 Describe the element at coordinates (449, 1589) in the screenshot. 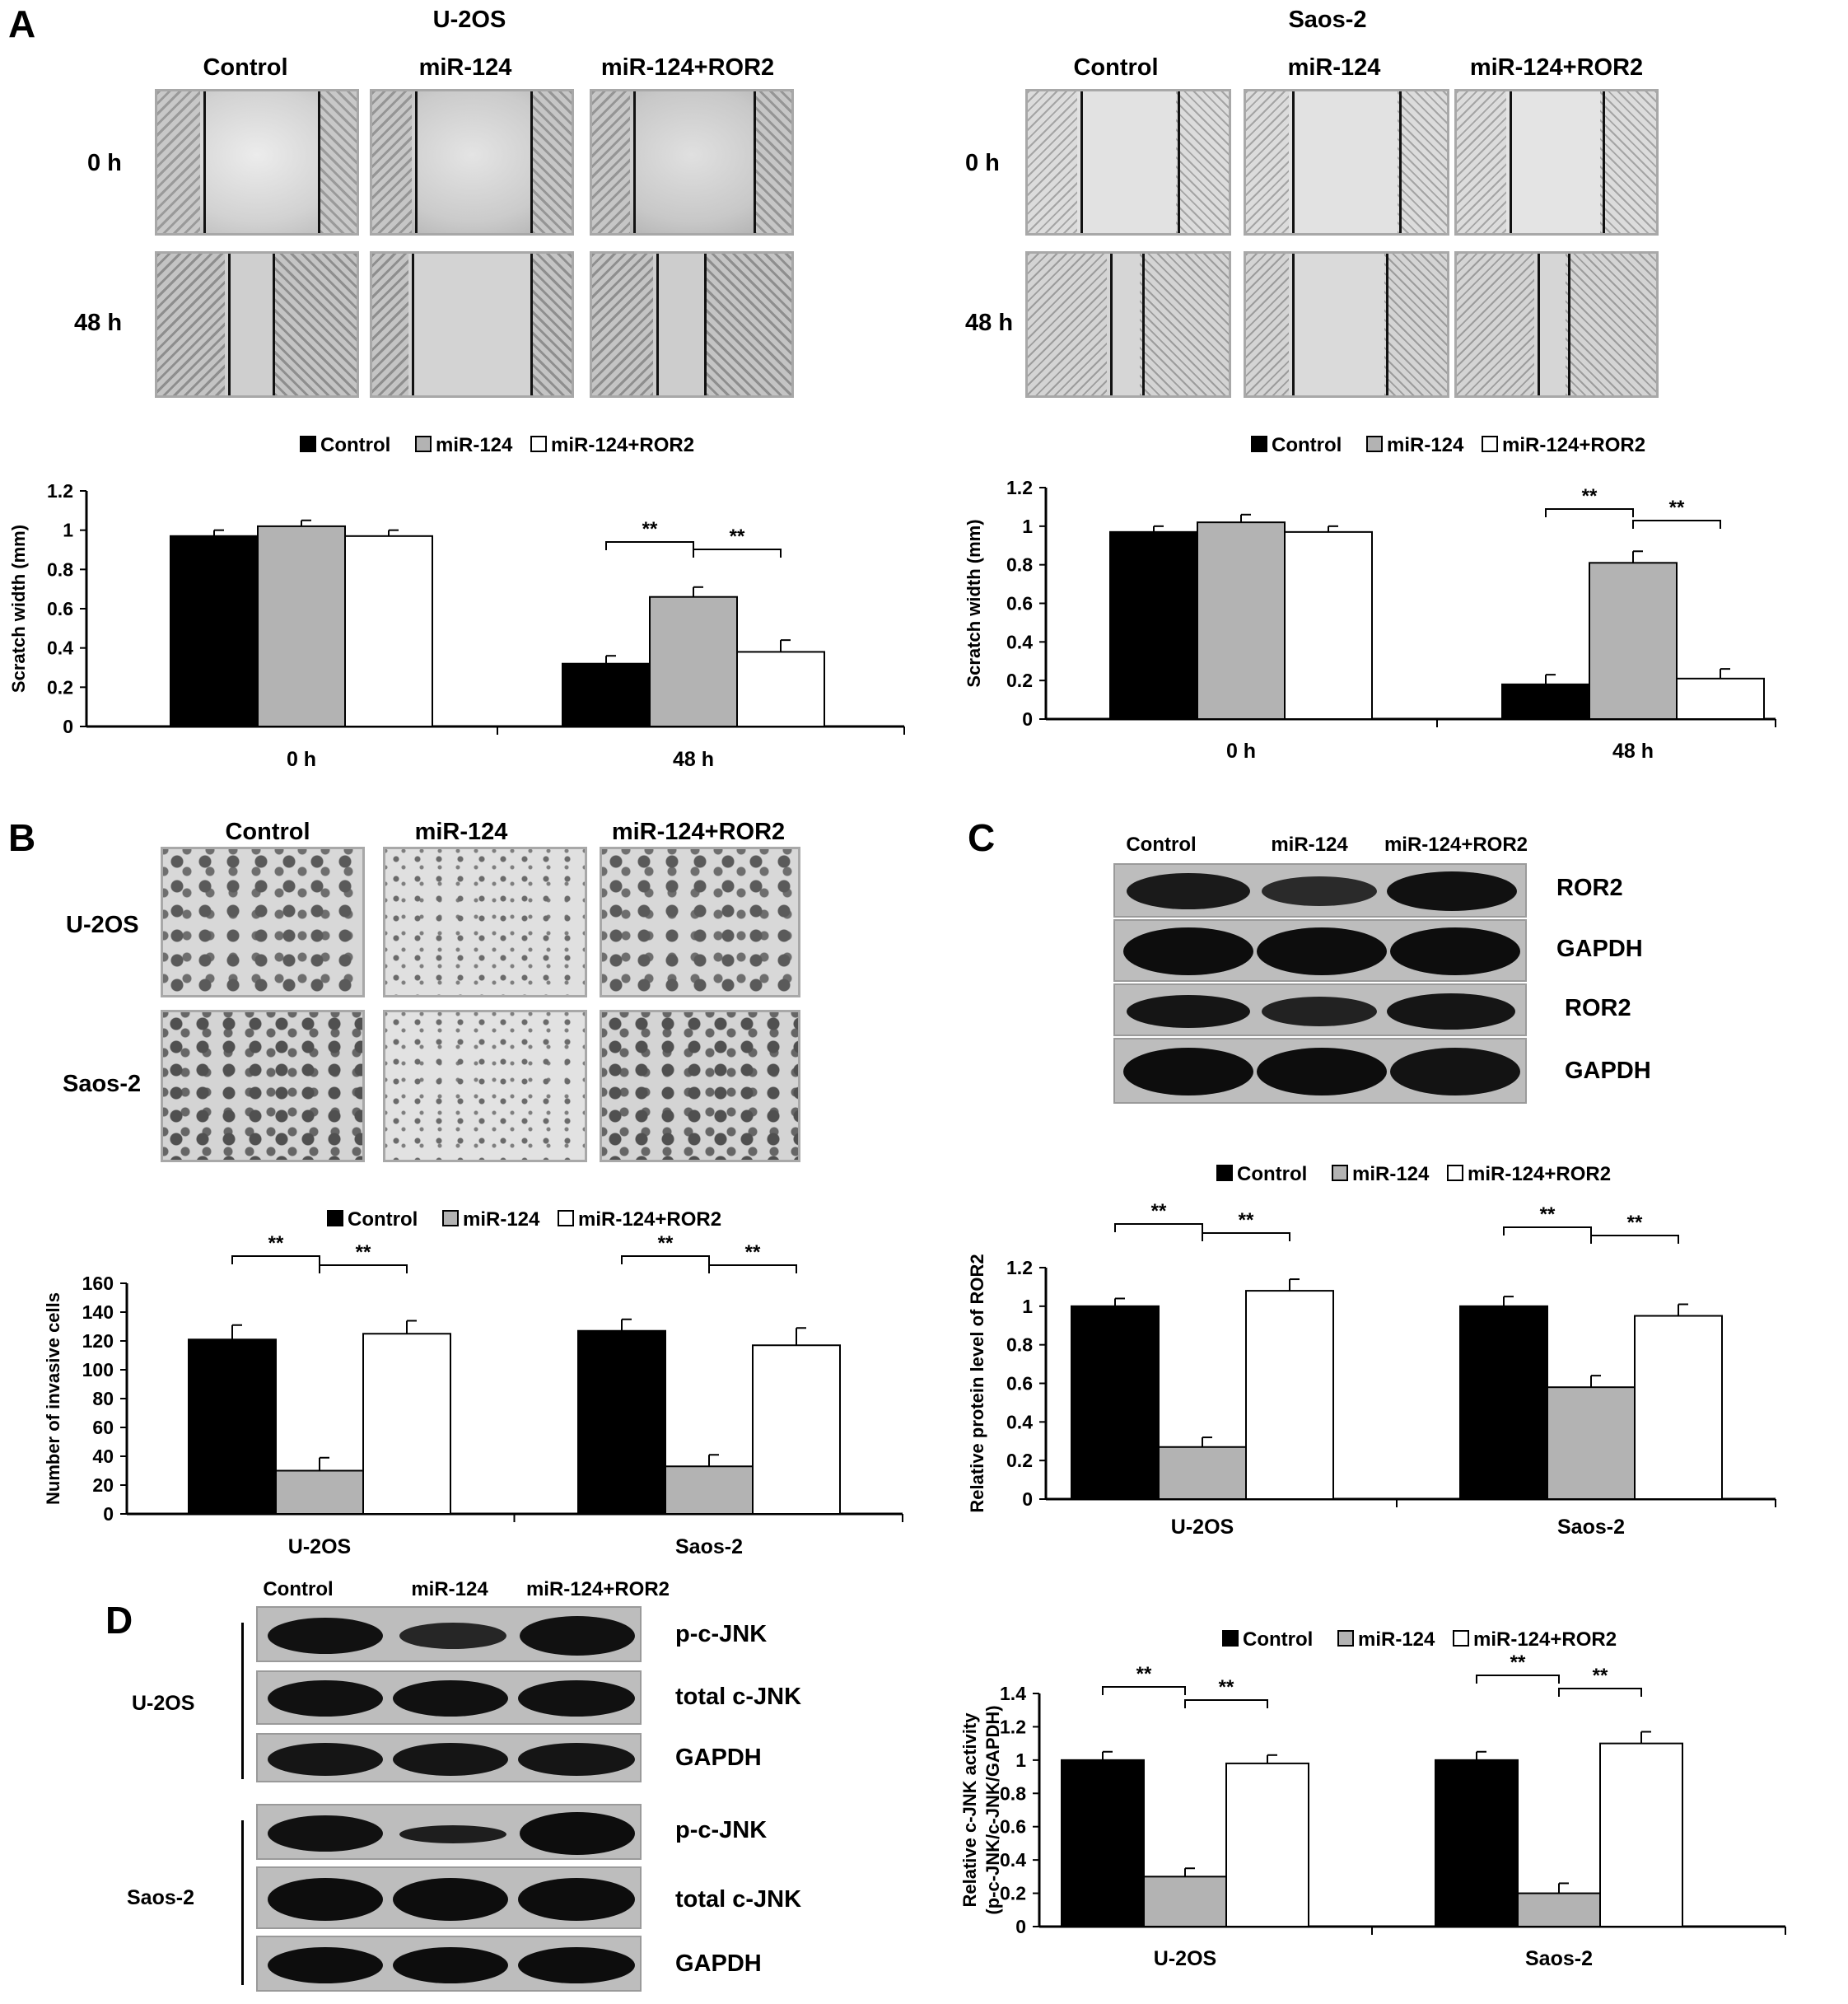

I see `d-col-mir124: miR-124` at that location.